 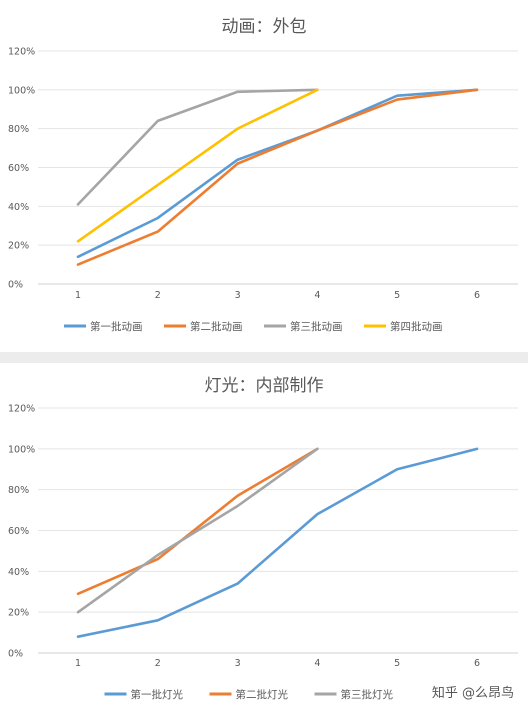 What do you see at coordinates (264, 357) in the screenshot?
I see `panel-divider` at bounding box center [264, 357].